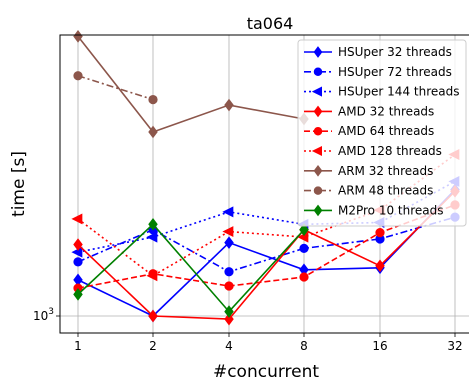  I want to click on legend-entry: HSUper 32 threads, so click(395, 52).